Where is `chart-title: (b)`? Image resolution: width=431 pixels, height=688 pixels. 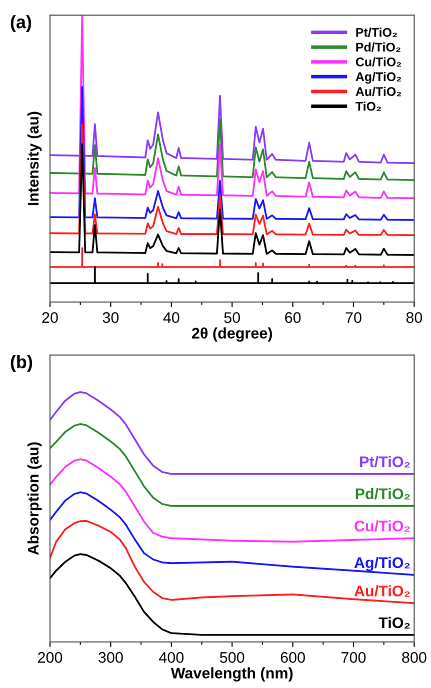 chart-title: (b) is located at coordinates (21, 363).